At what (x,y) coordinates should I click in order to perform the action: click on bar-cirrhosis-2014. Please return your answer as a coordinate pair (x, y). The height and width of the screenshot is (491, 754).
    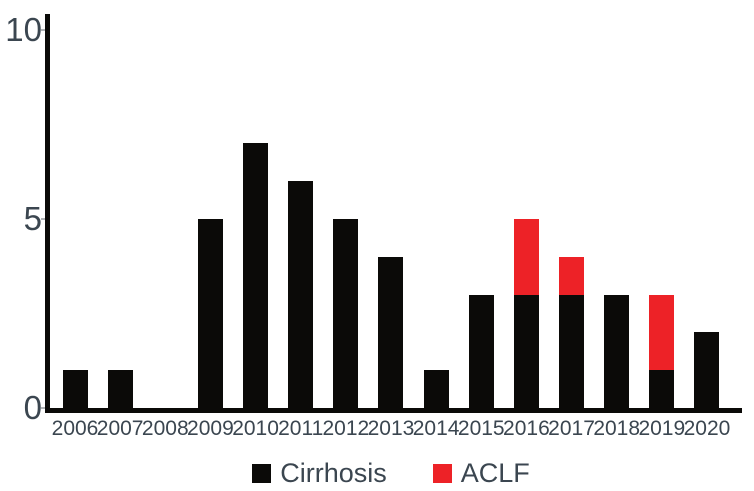
    Looking at the image, I should click on (436, 389).